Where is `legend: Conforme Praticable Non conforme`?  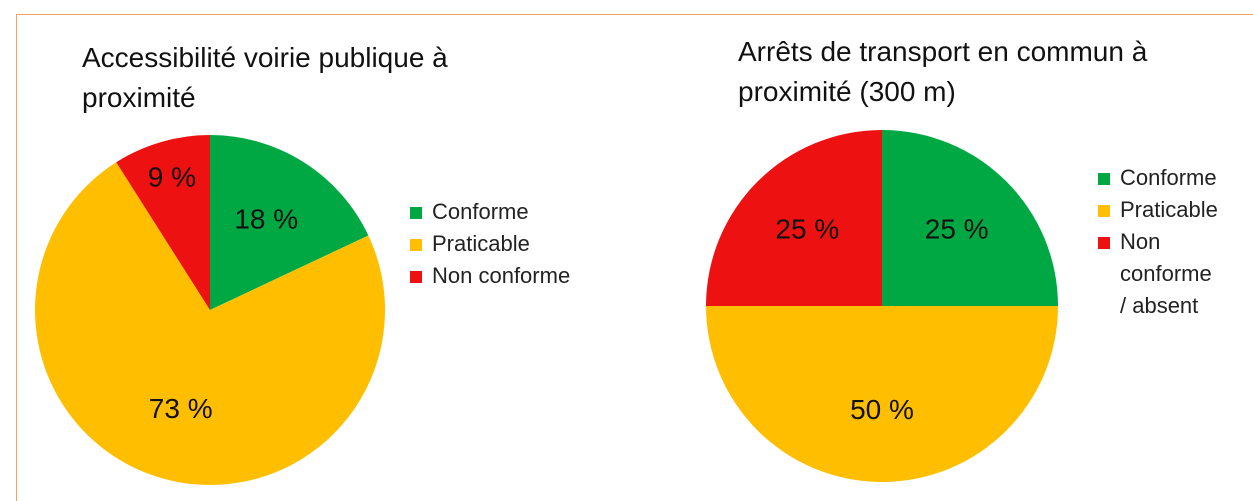
legend: Conforme Praticable Non conforme is located at coordinates (520, 244).